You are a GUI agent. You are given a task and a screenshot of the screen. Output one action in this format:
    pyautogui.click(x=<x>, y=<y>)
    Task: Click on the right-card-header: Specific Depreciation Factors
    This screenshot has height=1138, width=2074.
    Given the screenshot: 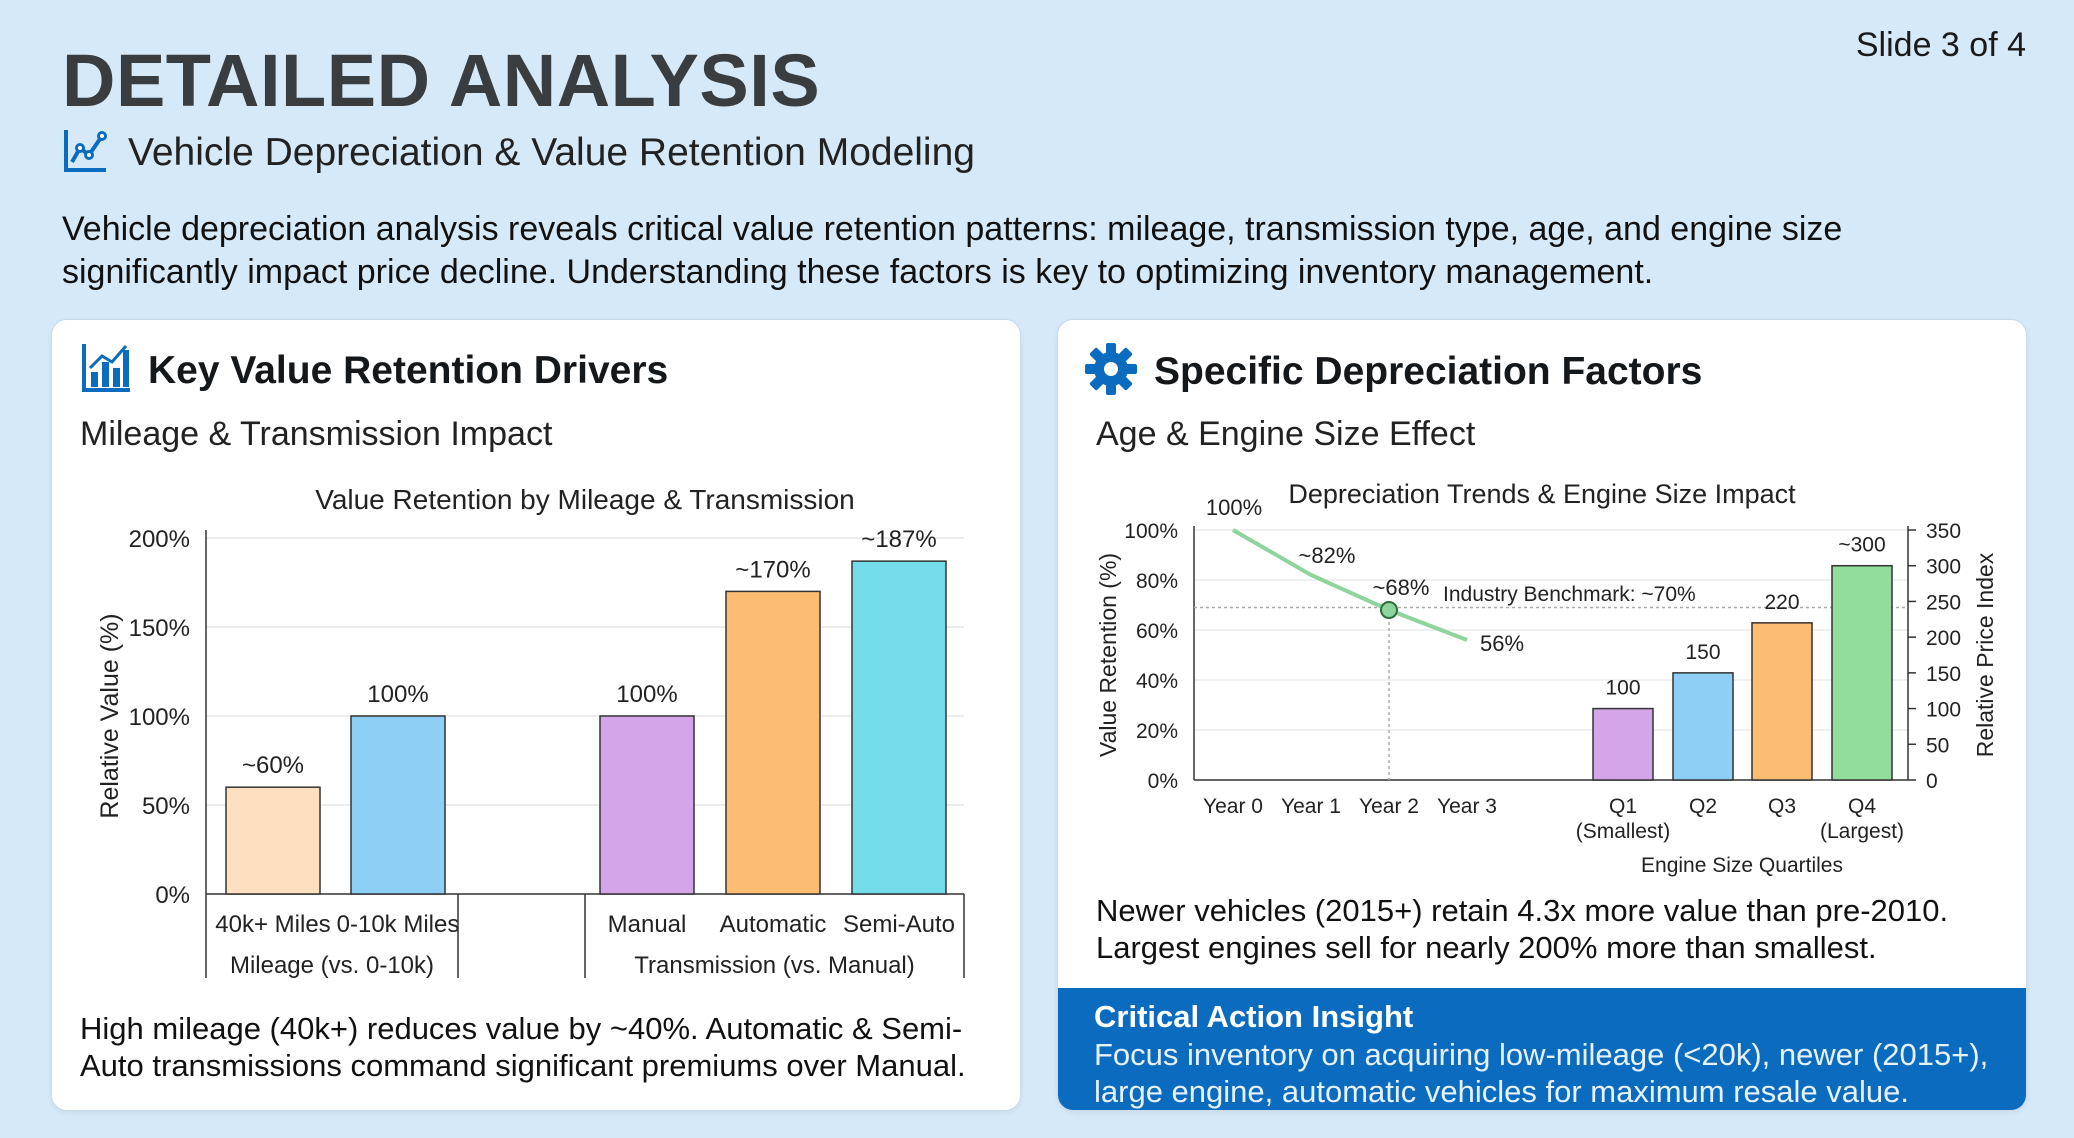 What is the action you would take?
    pyautogui.click(x=1393, y=371)
    